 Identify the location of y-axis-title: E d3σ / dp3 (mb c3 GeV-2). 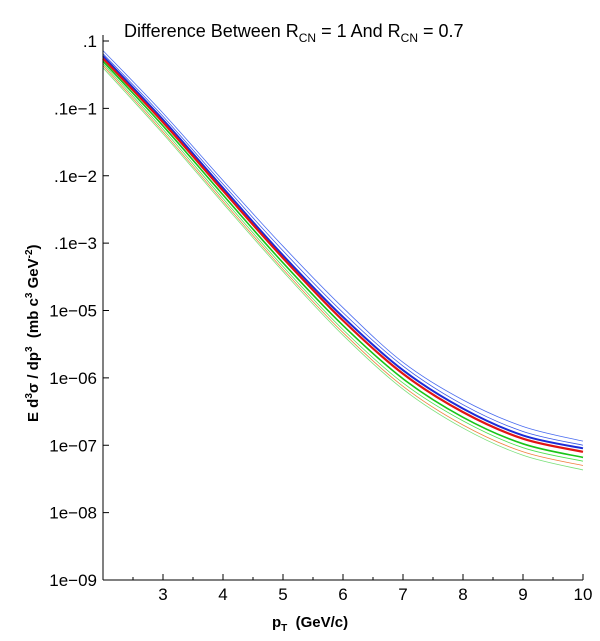
(33, 333).